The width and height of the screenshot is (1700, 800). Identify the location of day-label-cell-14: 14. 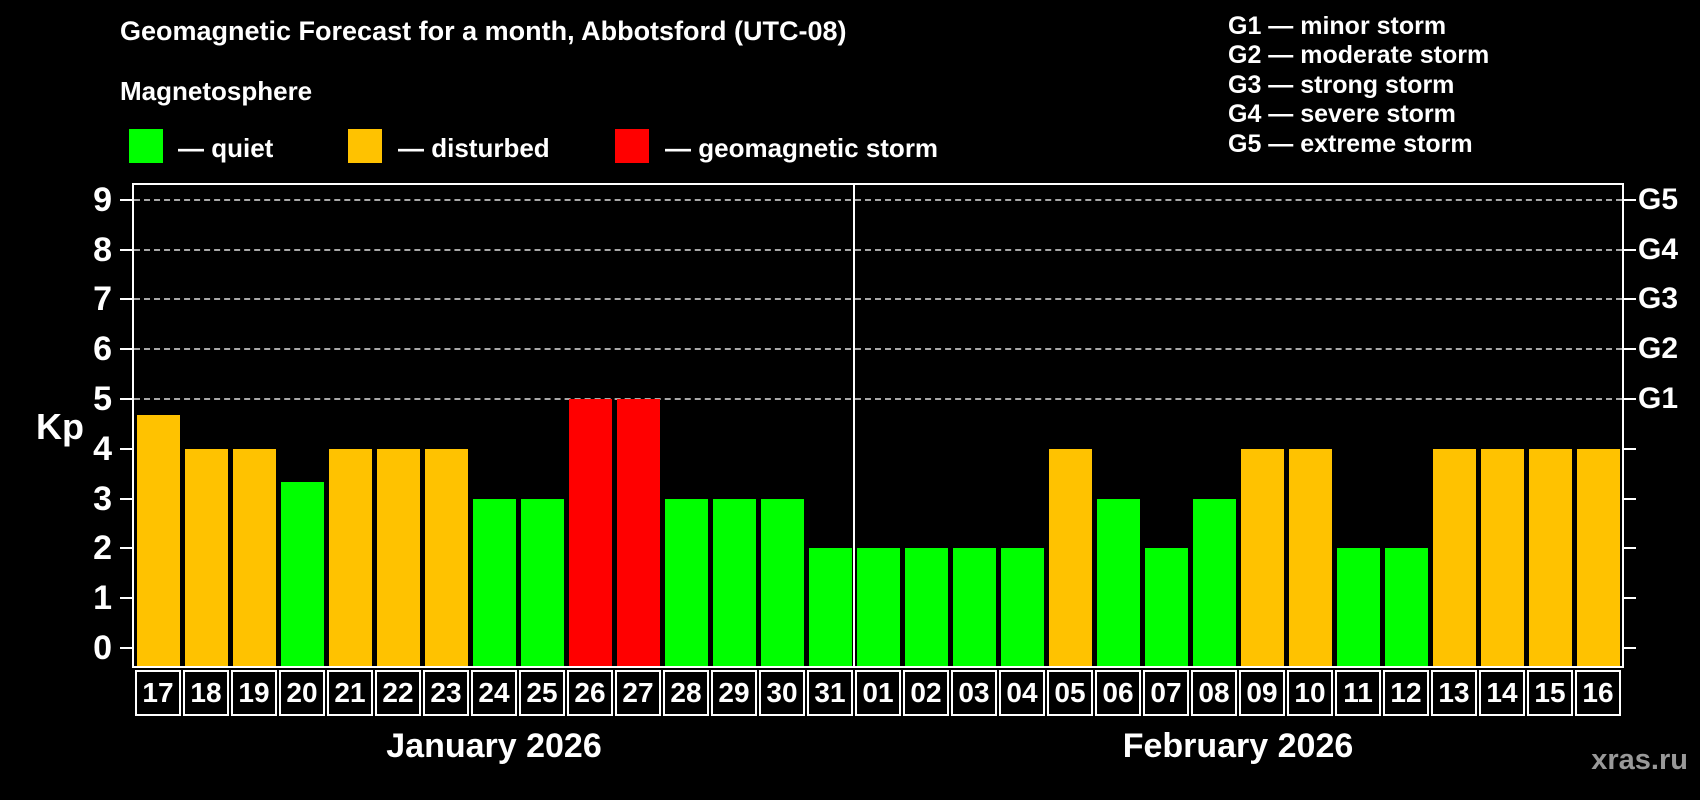
(1502, 693).